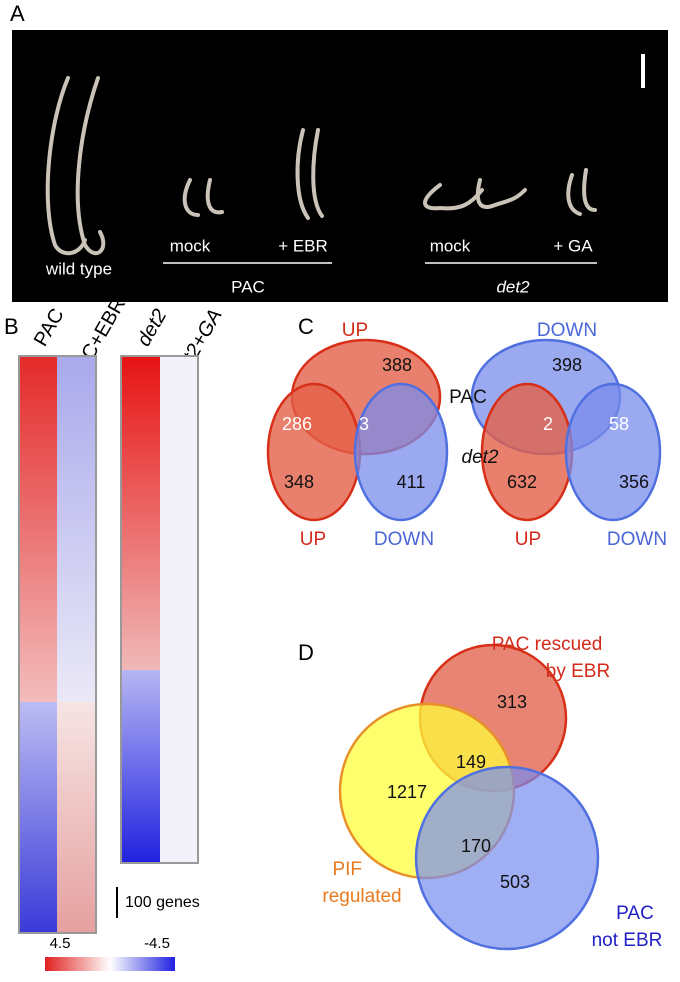  I want to click on set-label: by EBR, so click(578, 671).